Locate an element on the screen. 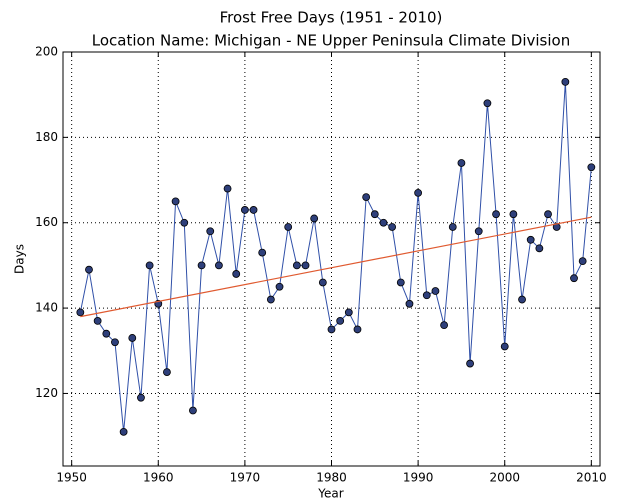 This screenshot has height=503, width=626. y-tick-label: 120 is located at coordinates (46, 393).